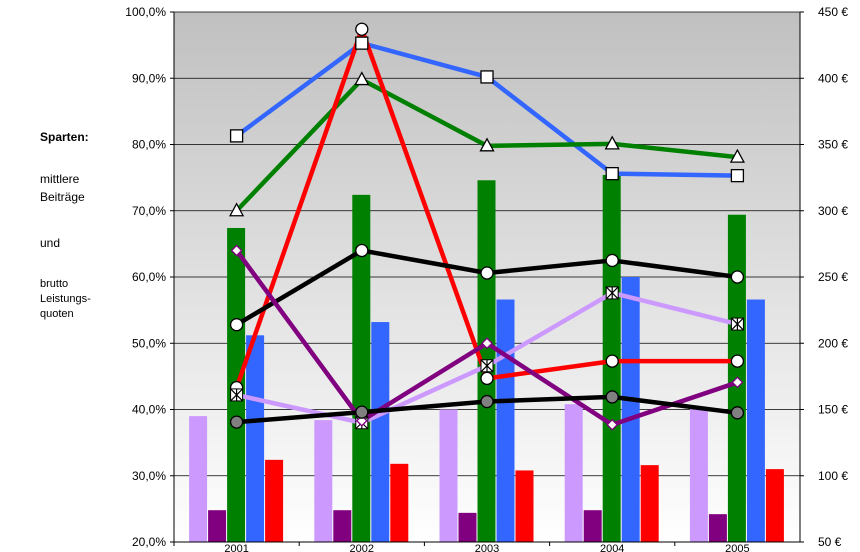 The height and width of the screenshot is (552, 860). I want to click on left-tick-label: 70,0%, so click(149, 211).